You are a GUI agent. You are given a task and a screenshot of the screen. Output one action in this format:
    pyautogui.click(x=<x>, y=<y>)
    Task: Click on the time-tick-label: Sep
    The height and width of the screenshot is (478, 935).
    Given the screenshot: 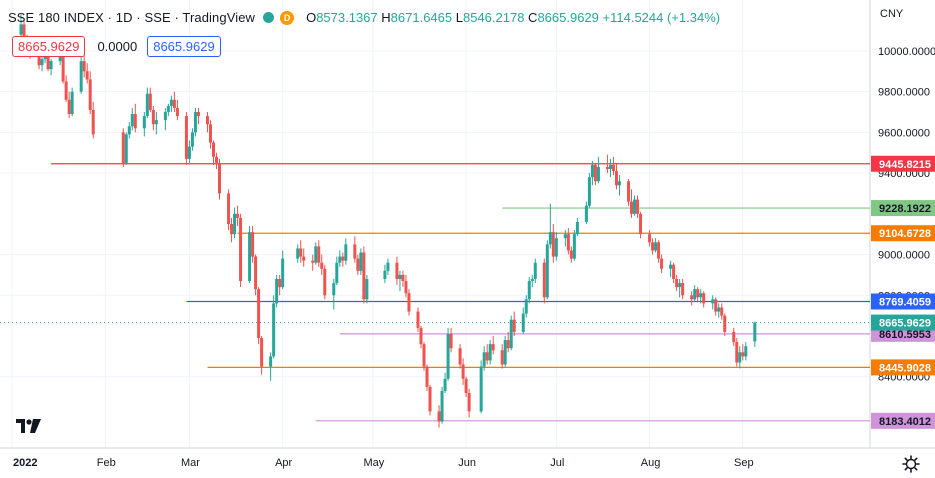 What is the action you would take?
    pyautogui.click(x=744, y=463)
    